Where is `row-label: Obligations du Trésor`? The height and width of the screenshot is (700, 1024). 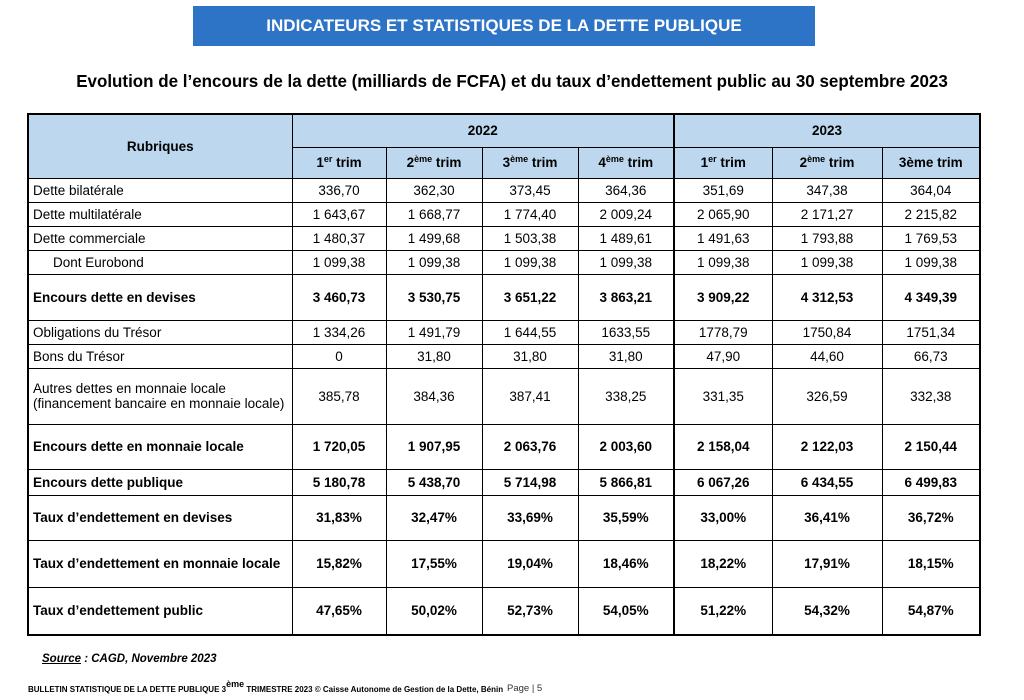
row-label: Obligations du Trésor is located at coordinates (160, 332).